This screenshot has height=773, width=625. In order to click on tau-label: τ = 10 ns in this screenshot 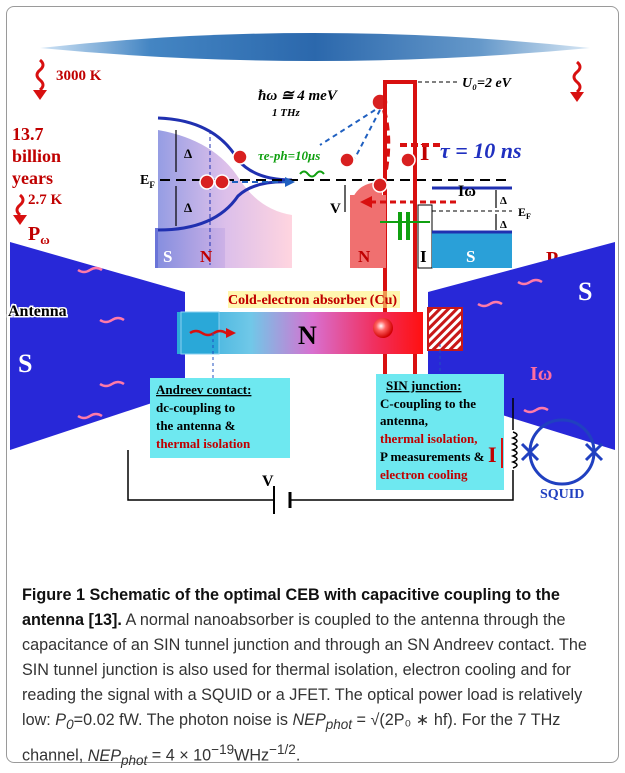, I will do `click(481, 150)`.